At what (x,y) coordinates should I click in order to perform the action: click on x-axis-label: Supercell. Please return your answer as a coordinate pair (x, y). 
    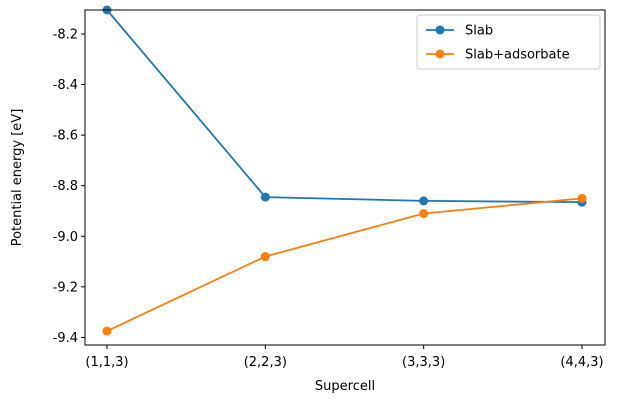
    Looking at the image, I should click on (345, 386).